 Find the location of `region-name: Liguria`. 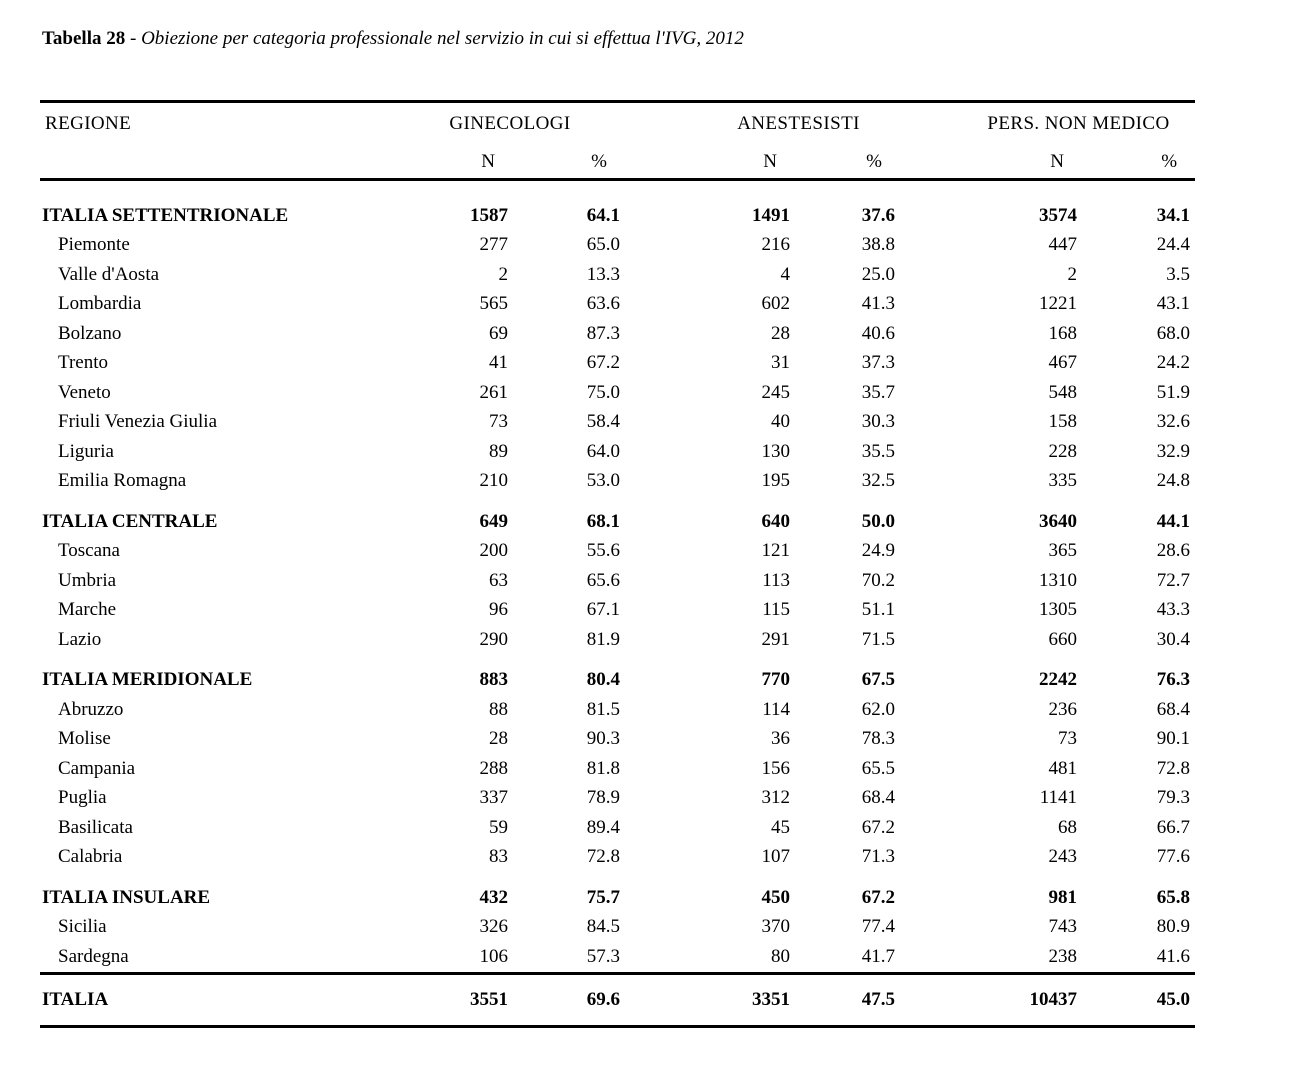

region-name: Liguria is located at coordinates (86, 451).